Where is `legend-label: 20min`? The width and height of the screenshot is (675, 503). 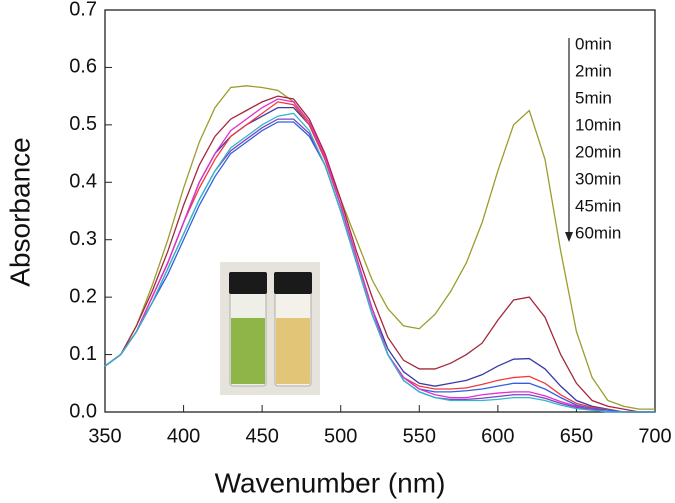
legend-label: 20min is located at coordinates (598, 151).